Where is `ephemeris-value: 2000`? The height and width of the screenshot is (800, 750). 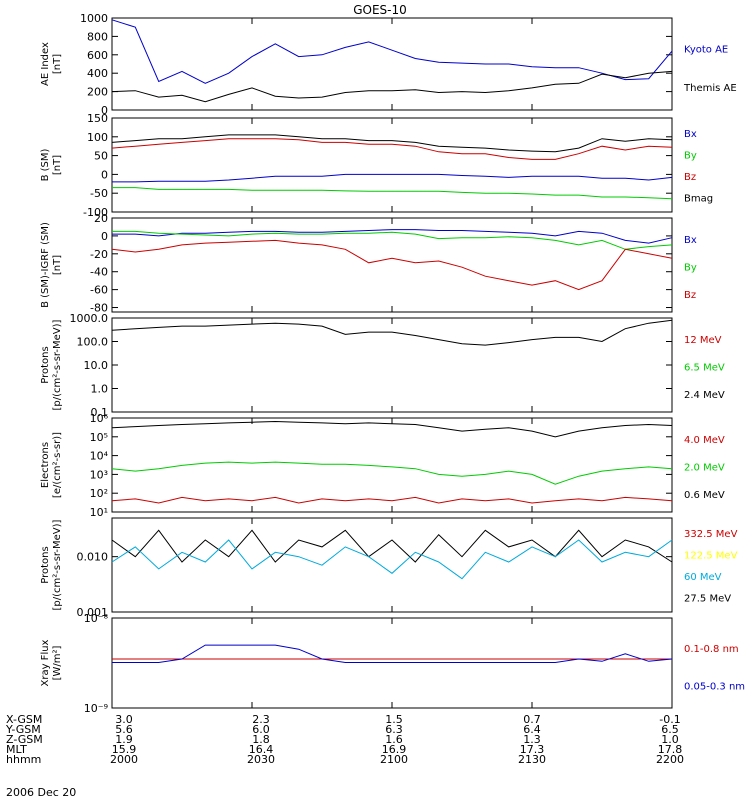 ephemeris-value: 2000 is located at coordinates (124, 759).